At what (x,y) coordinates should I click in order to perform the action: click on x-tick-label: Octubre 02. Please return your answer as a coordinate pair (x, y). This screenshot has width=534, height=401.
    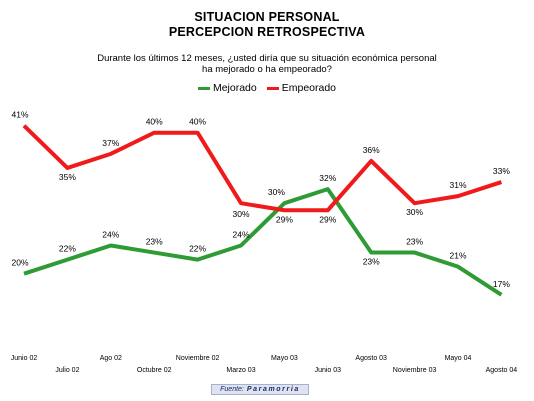
    Looking at the image, I should click on (154, 370).